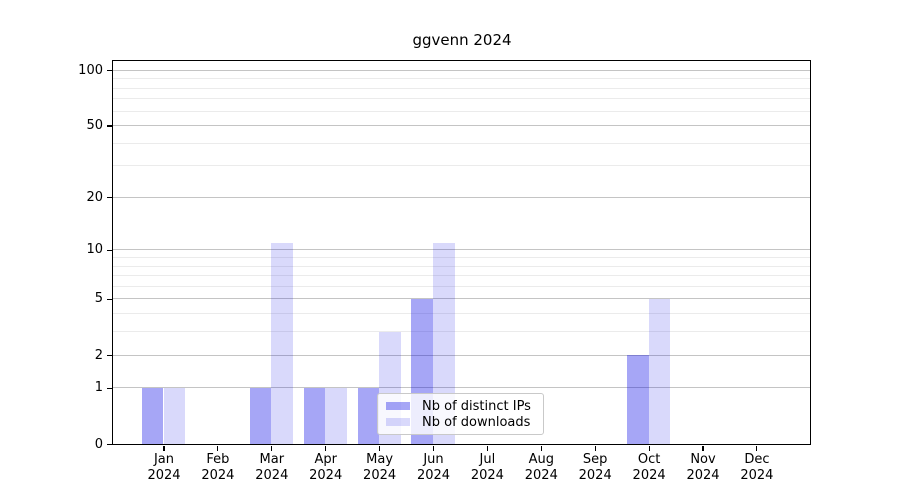  I want to click on legend-label-downloads: Nb of downloads, so click(476, 422).